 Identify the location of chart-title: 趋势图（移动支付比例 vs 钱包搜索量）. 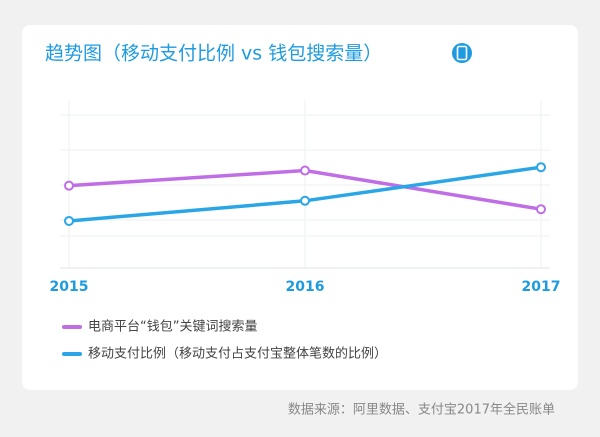
(213, 54).